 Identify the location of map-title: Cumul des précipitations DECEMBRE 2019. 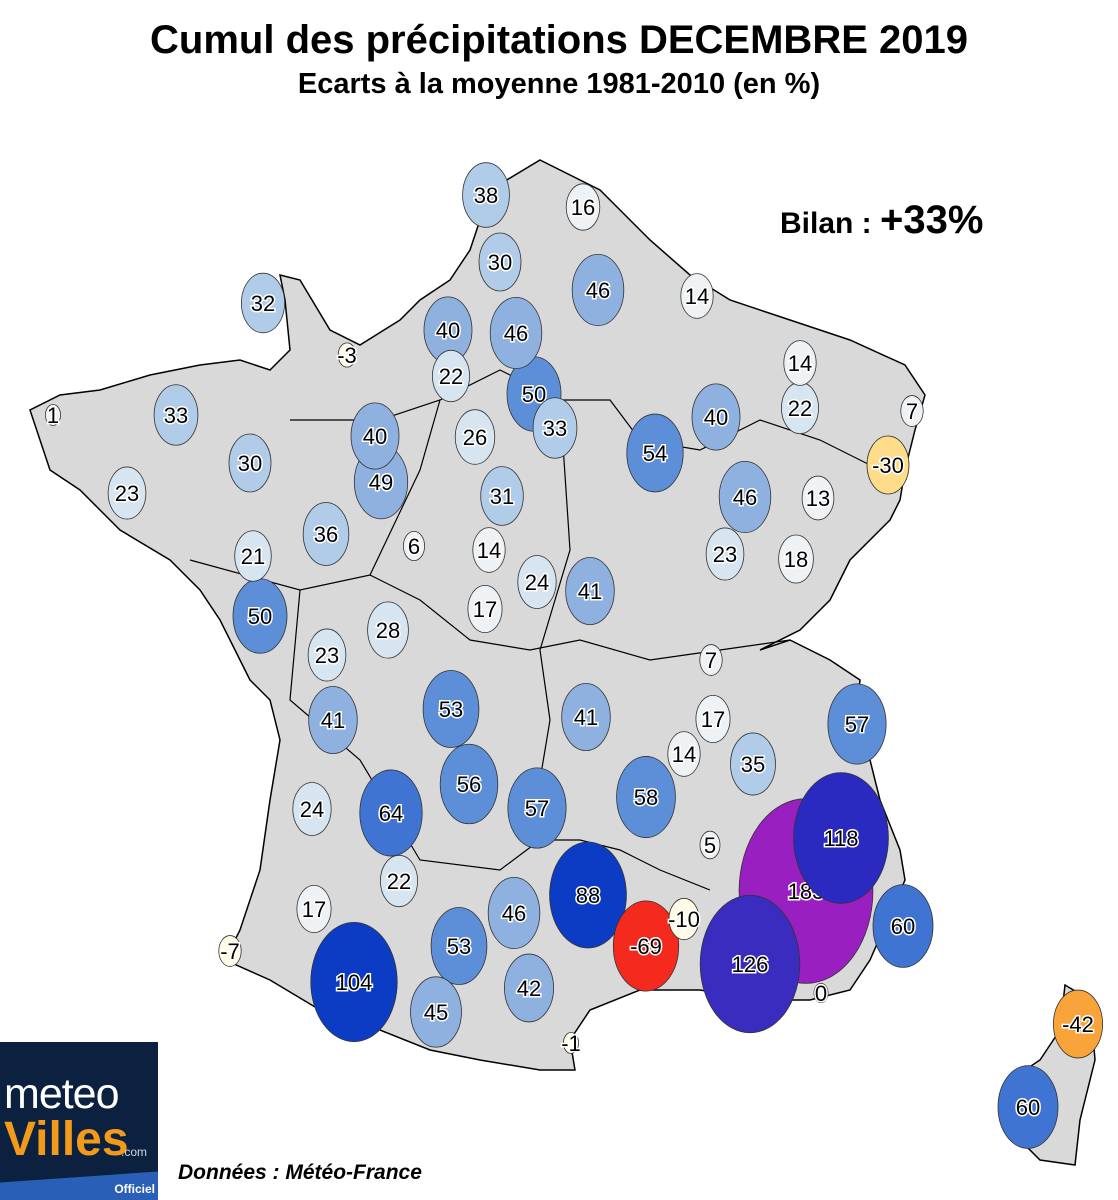
(559, 40).